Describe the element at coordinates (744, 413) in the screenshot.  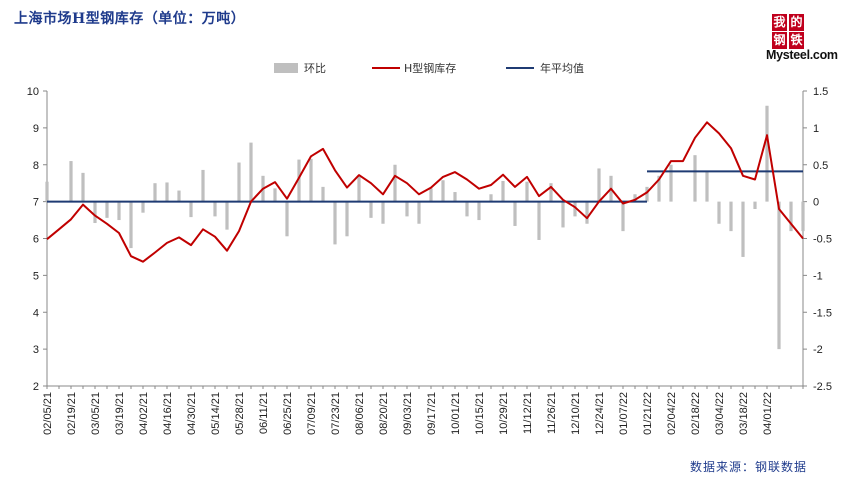
I see `x-tick-label: 03/18/22` at that location.